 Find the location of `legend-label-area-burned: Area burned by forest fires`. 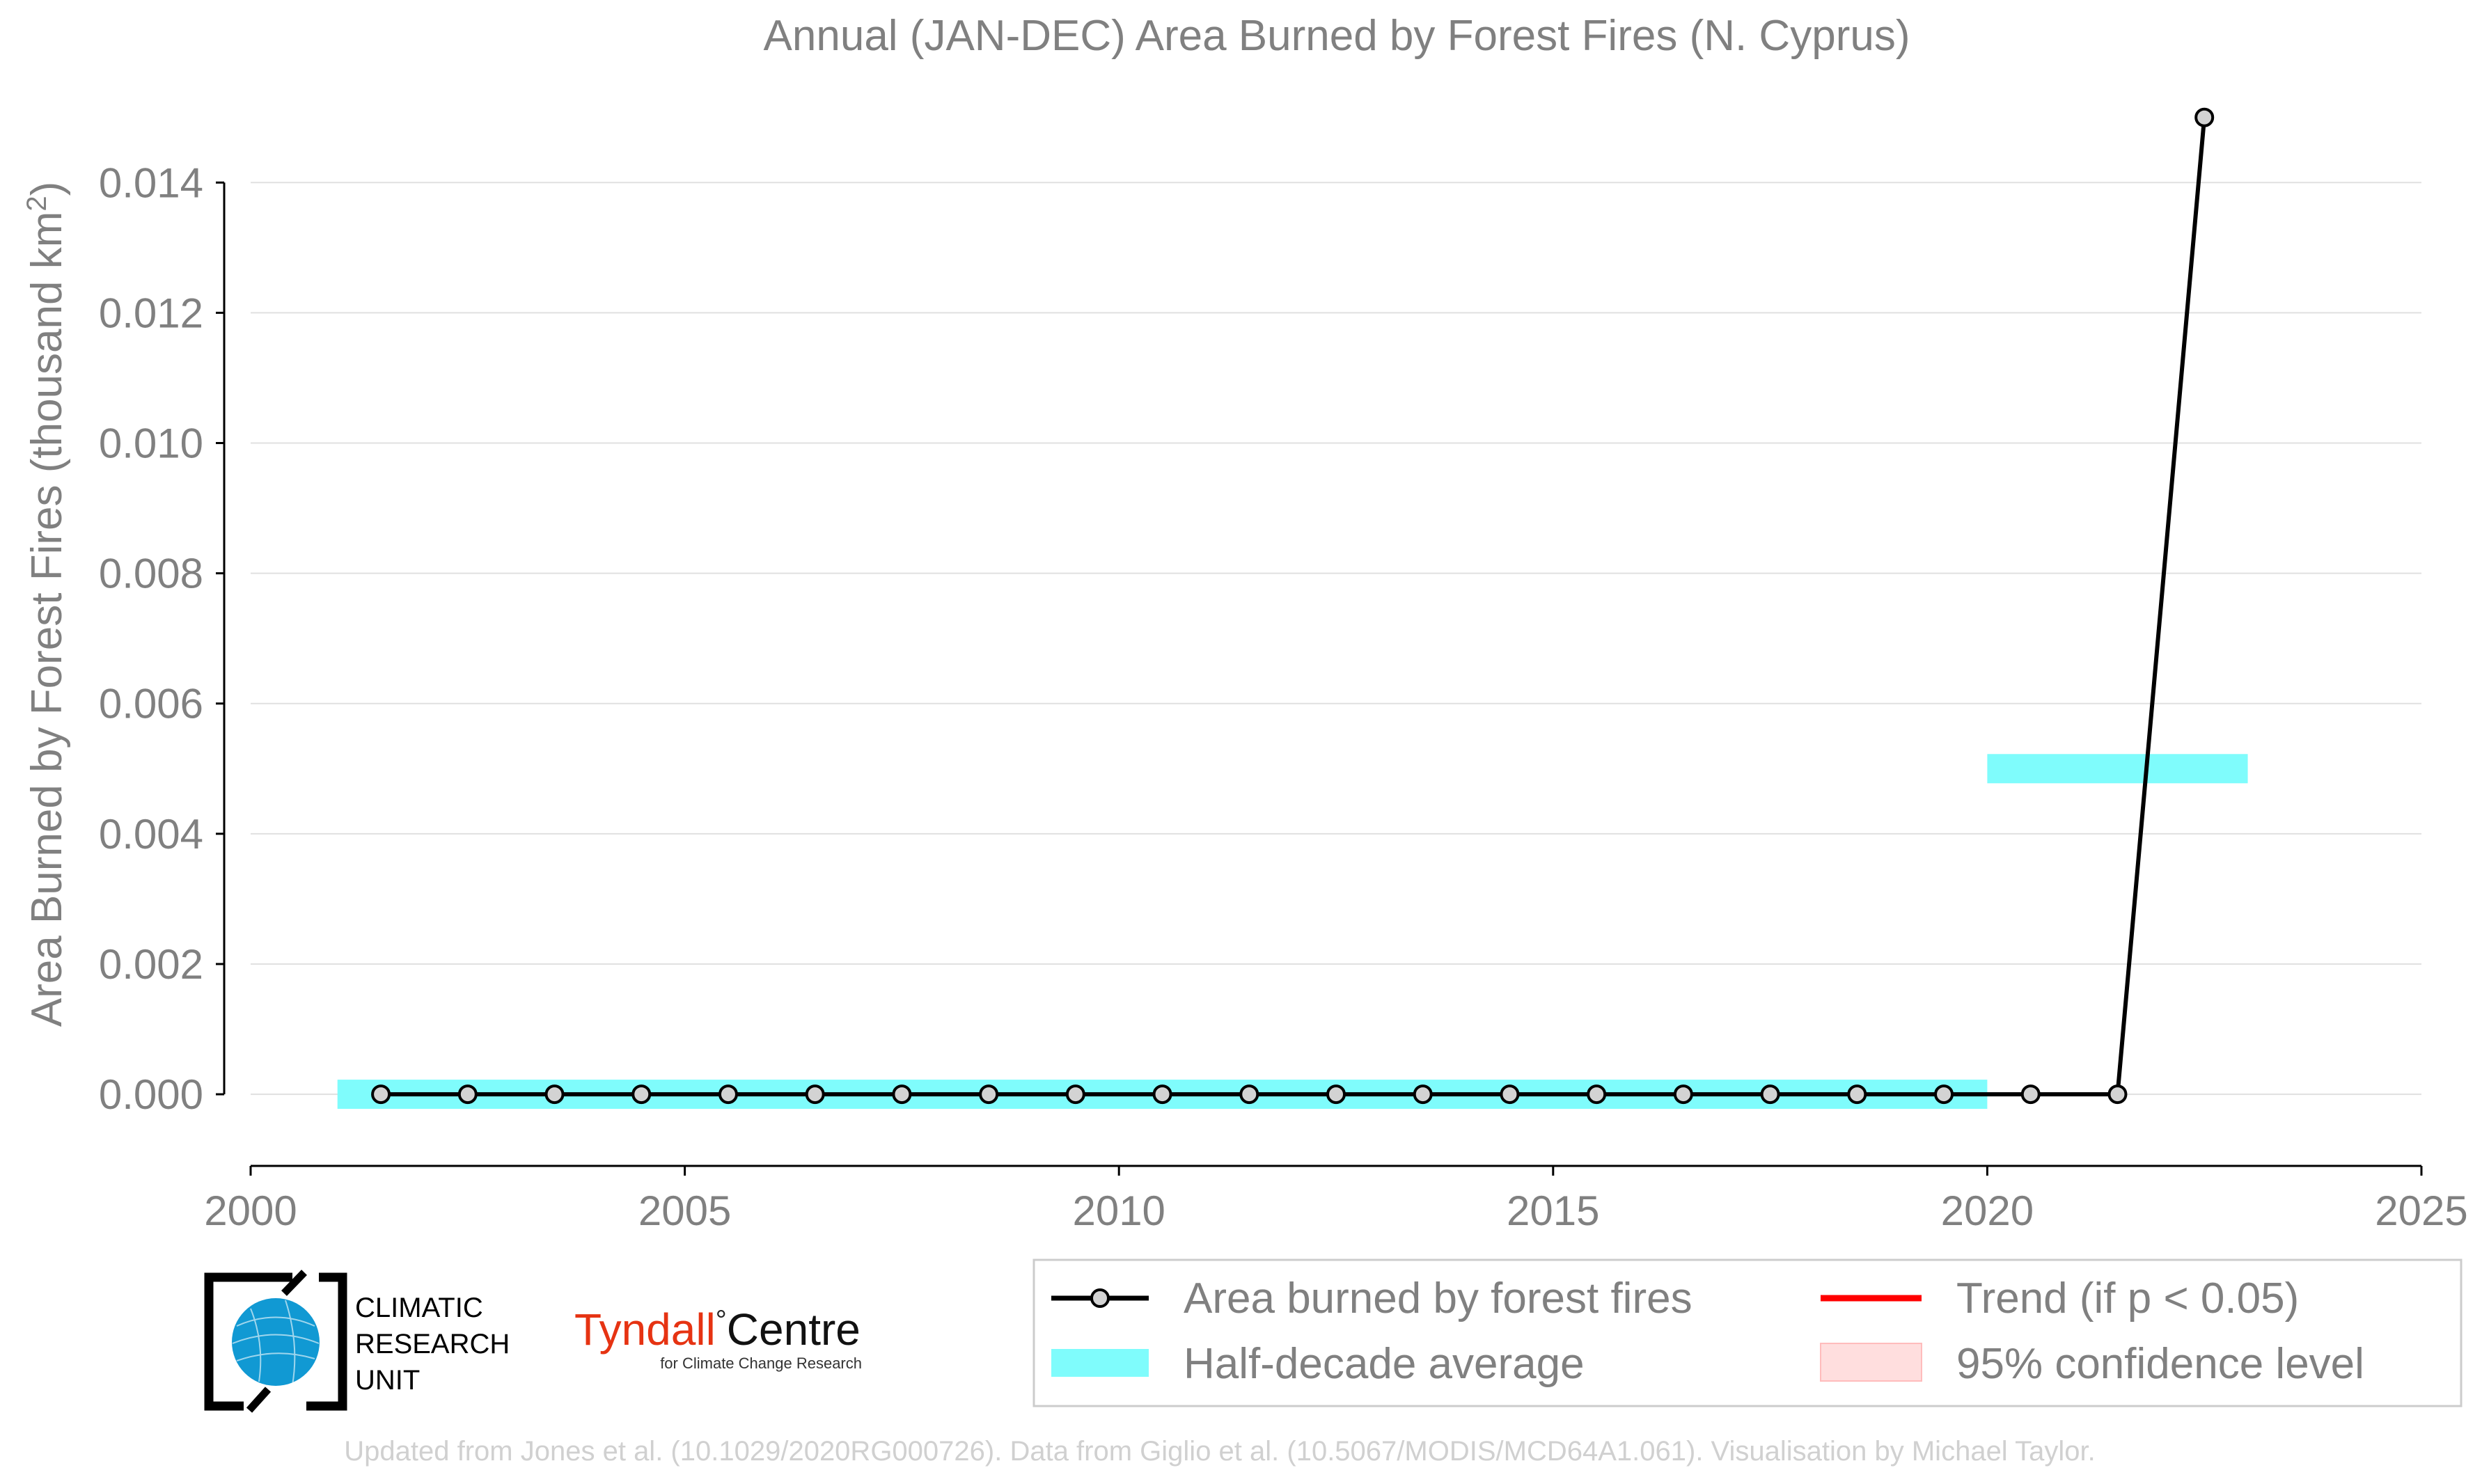

legend-label-area-burned: Area burned by forest fires is located at coordinates (1438, 1298).